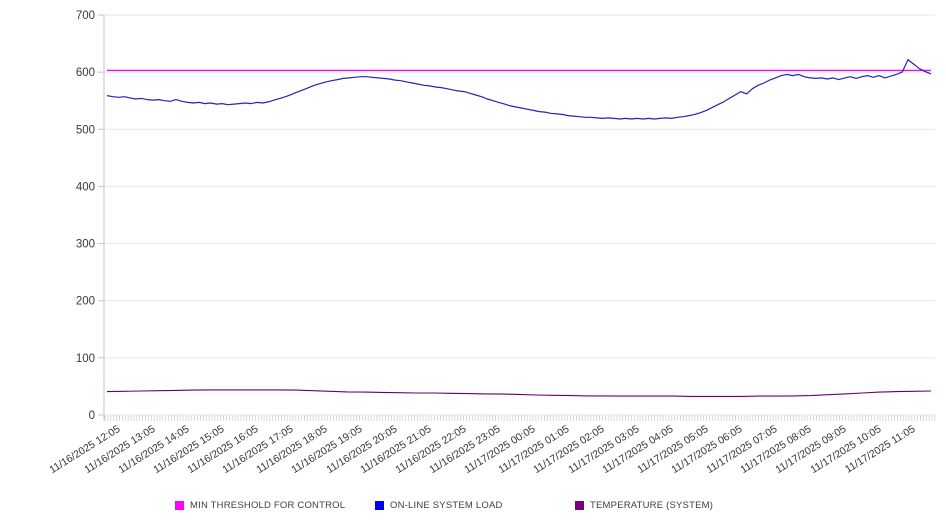  What do you see at coordinates (579, 505) in the screenshot?
I see `legend-swatch-temperature-system` at bounding box center [579, 505].